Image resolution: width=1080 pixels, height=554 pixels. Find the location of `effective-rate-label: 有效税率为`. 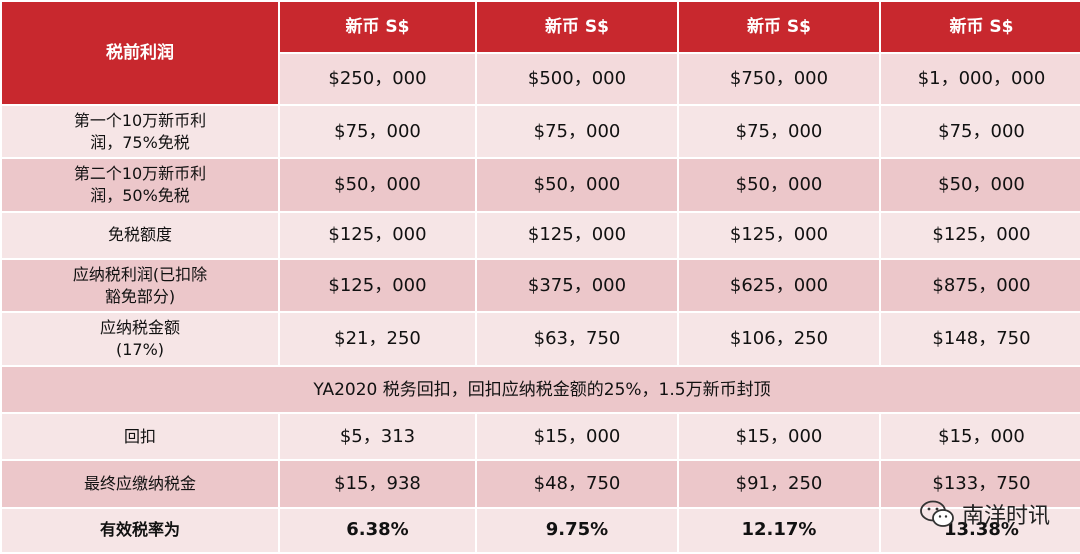

effective-rate-label: 有效税率为 is located at coordinates (140, 530).